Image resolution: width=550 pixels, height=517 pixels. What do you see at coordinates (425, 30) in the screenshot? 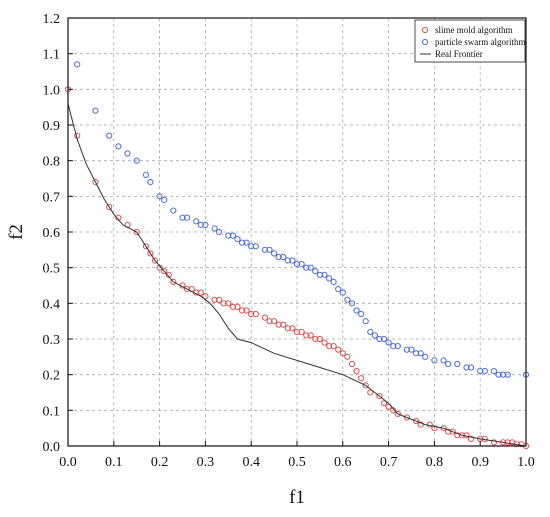
I see `legend-marker-swatch` at bounding box center [425, 30].